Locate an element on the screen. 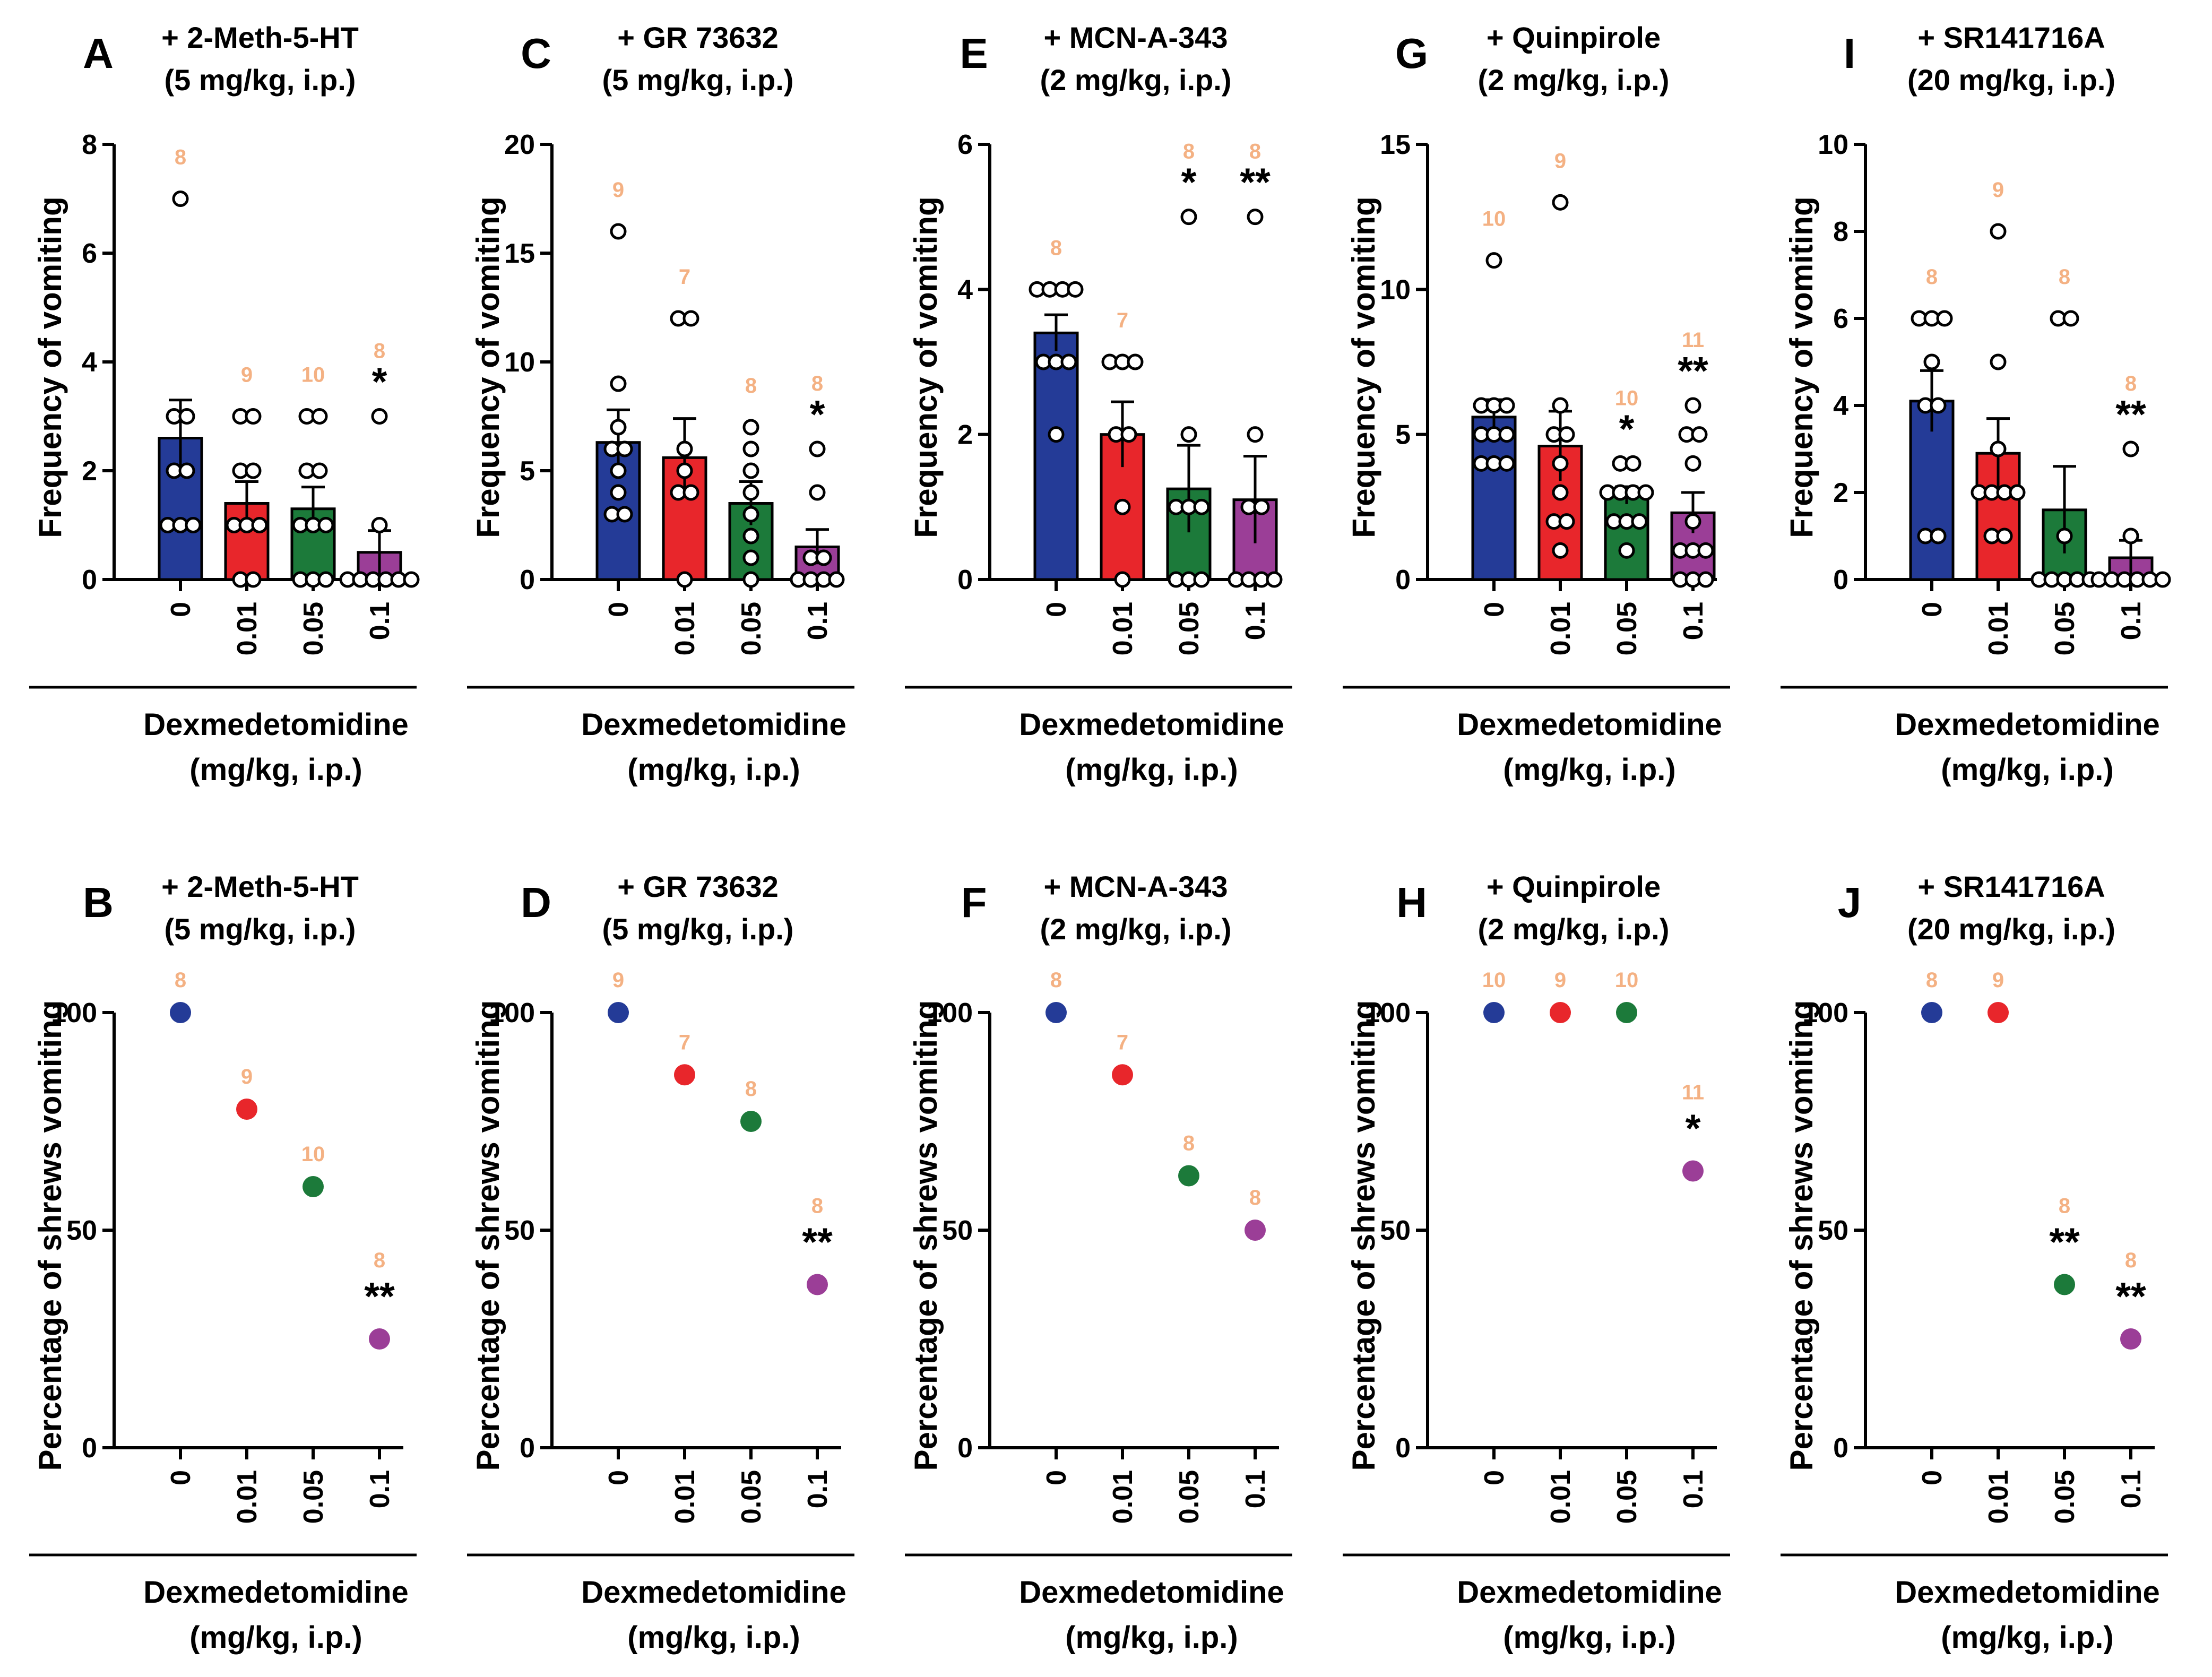  significance-marker: ** is located at coordinates (1693, 371).